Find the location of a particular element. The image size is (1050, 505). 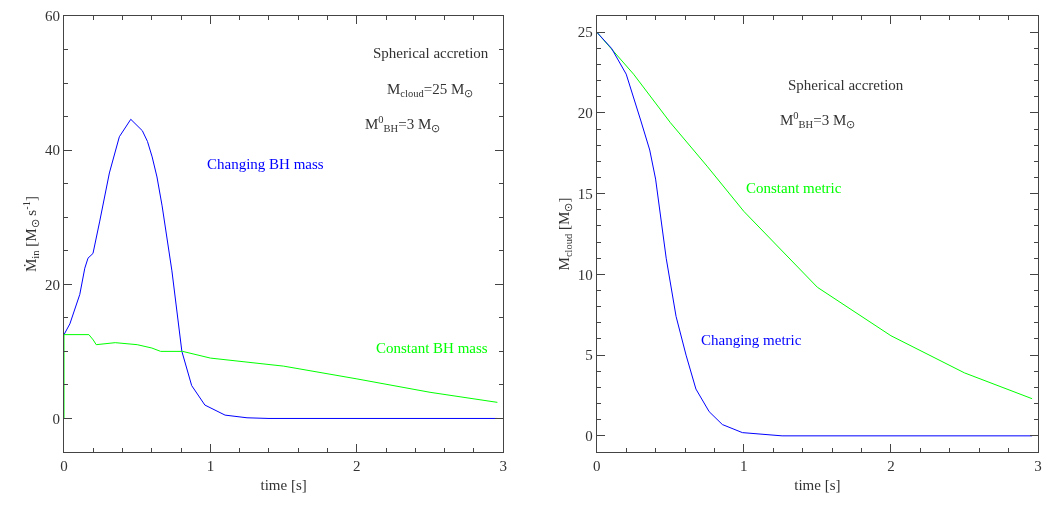

annotation: M$_{cloud}$=25 M$_{⊙}$ is located at coordinates (430, 90).